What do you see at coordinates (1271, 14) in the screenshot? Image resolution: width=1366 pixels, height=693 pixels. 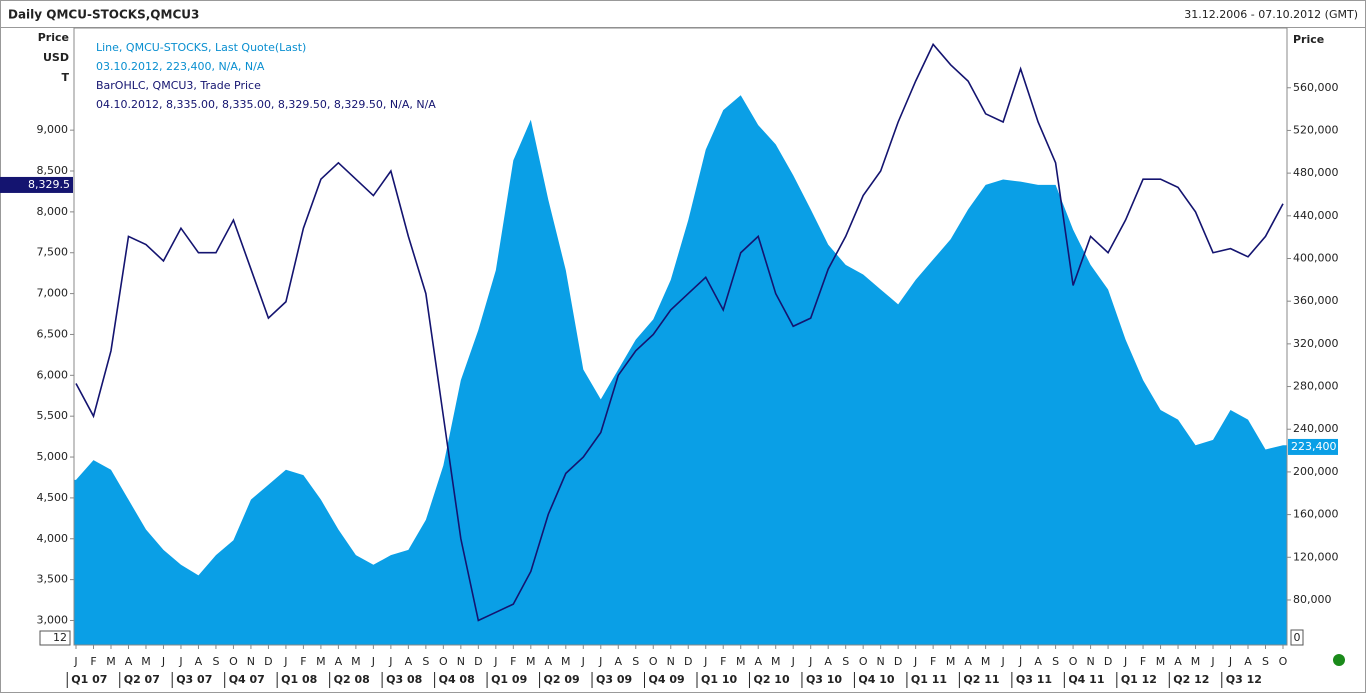 I see `date-range: 31.12.2006 - 07.10.2012 (GMT)` at bounding box center [1271, 14].